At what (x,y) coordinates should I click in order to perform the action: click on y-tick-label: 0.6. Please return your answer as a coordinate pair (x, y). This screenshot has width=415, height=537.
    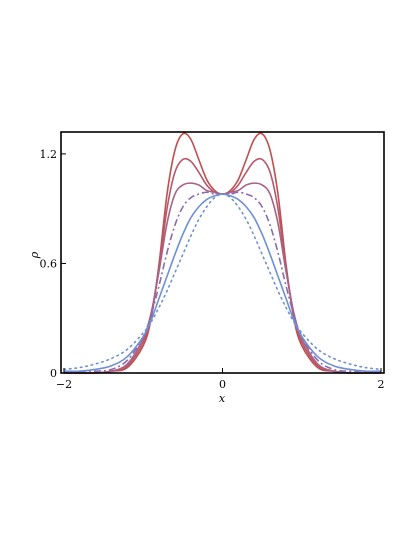
    Looking at the image, I should click on (49, 263).